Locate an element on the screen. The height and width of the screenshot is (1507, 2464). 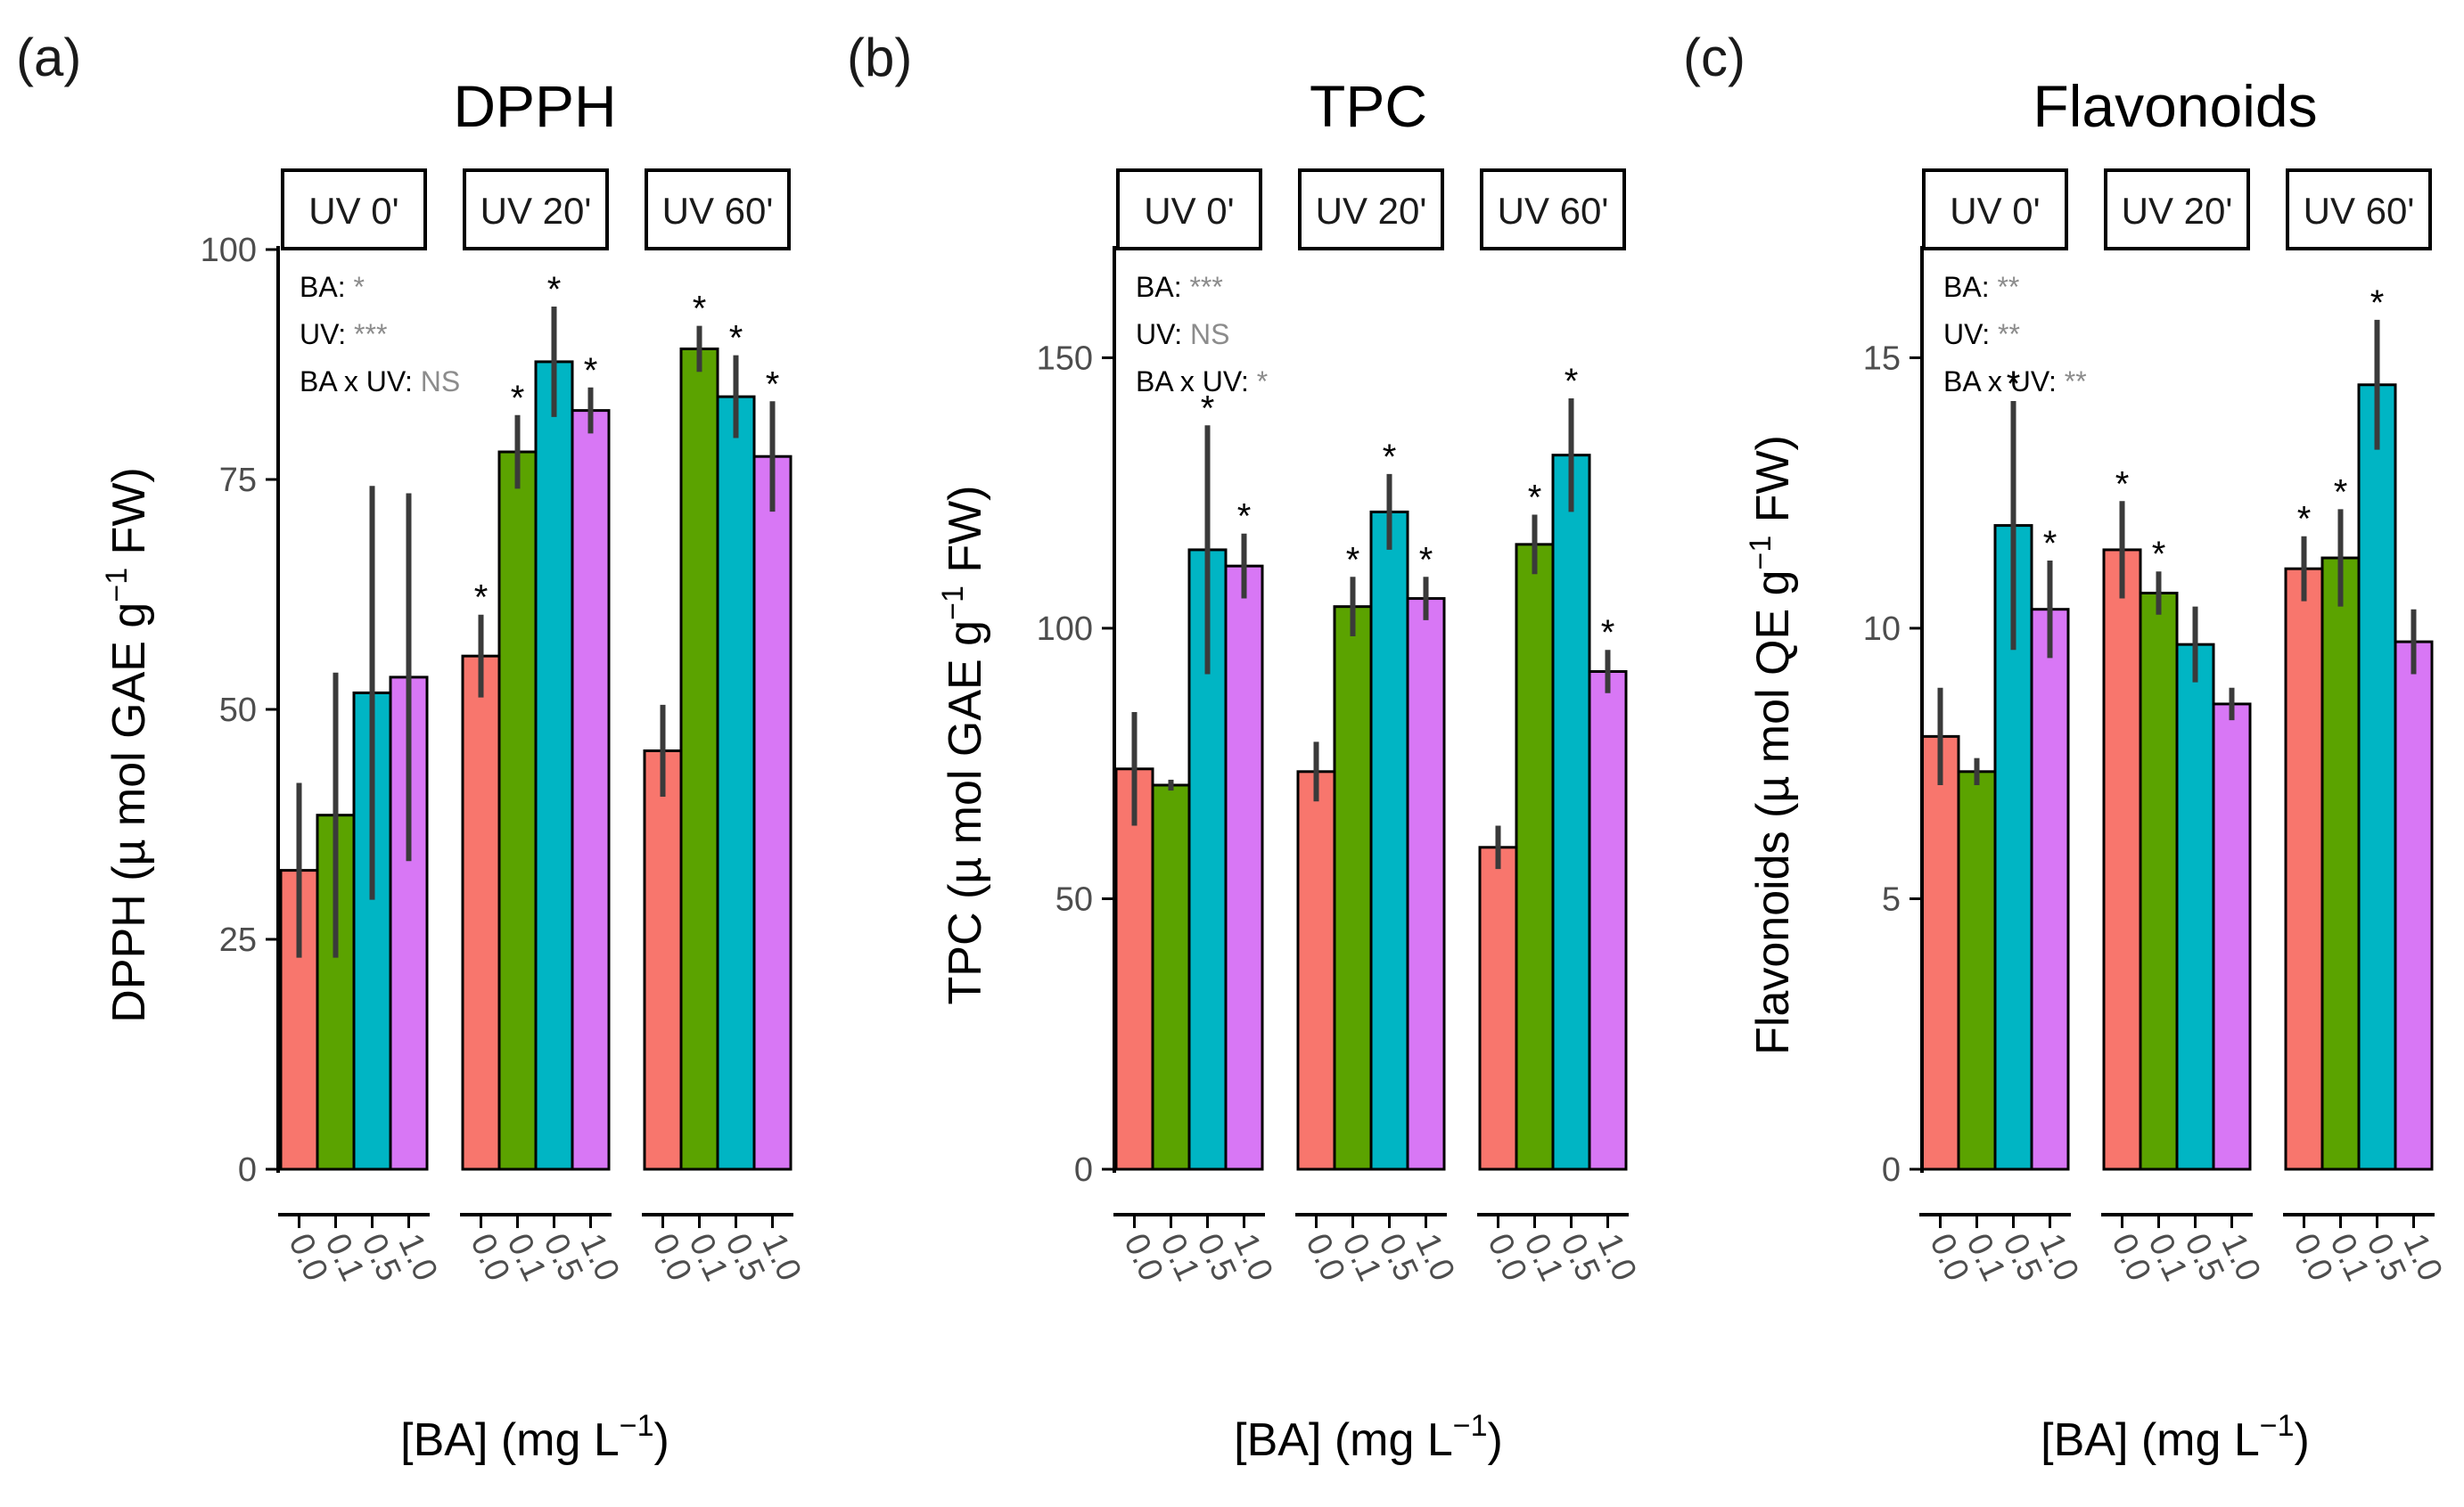
stats-annotation: BA: * is located at coordinates (332, 287).